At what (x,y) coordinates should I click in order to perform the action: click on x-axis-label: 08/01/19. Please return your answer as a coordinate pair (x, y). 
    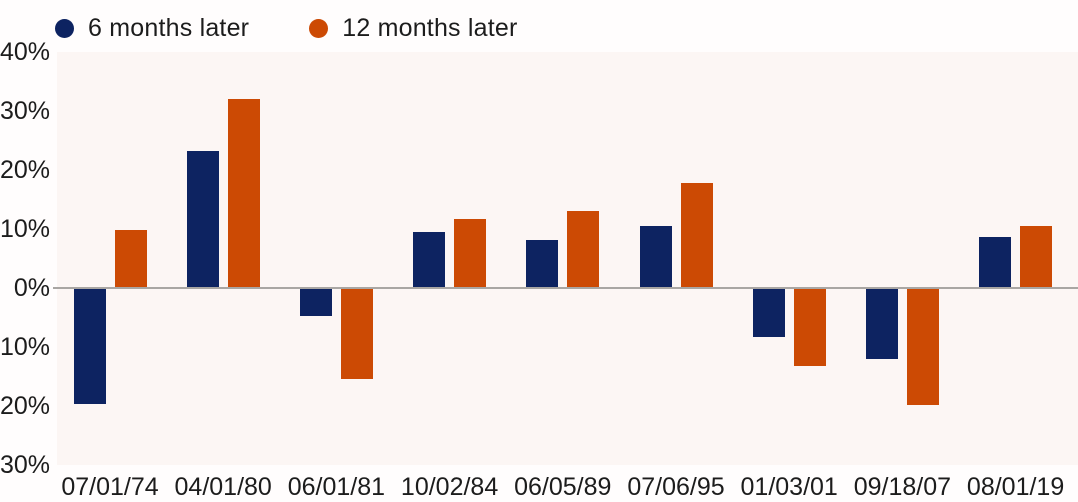
    Looking at the image, I should click on (1015, 487).